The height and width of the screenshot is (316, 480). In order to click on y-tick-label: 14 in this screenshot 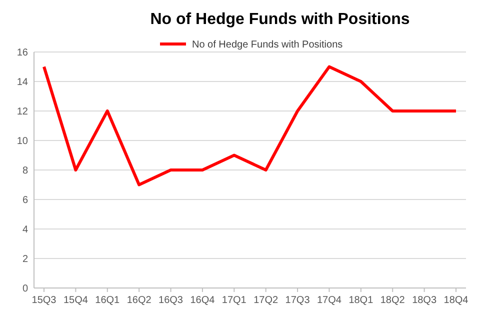, I will do `click(22, 82)`.